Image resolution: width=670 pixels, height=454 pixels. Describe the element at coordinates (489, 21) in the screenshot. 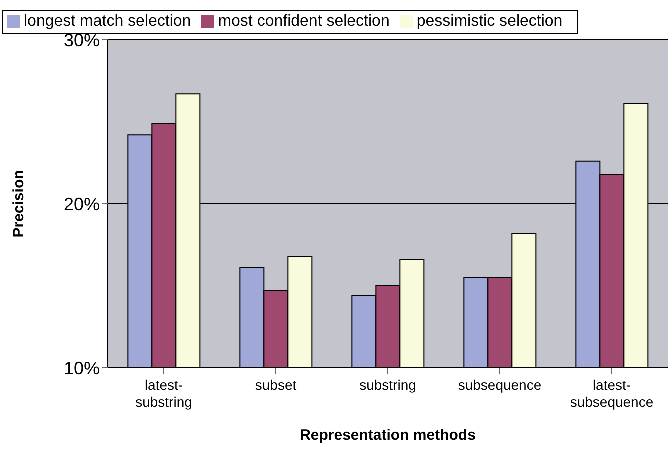

I see `legend-label: pessimistic selection` at that location.